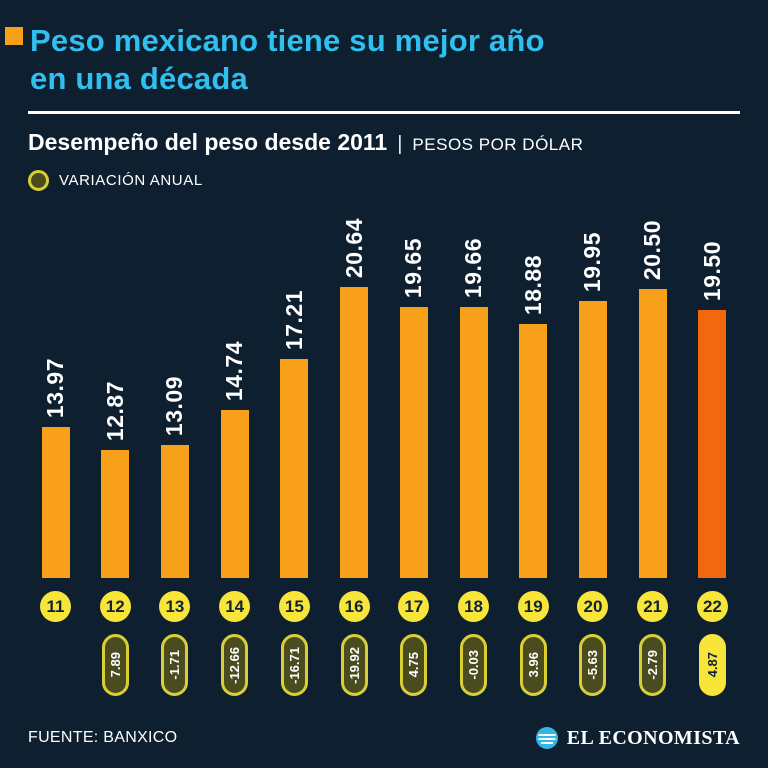 This screenshot has width=768, height=768. I want to click on source-label: FUENTE: BANXICO, so click(103, 737).